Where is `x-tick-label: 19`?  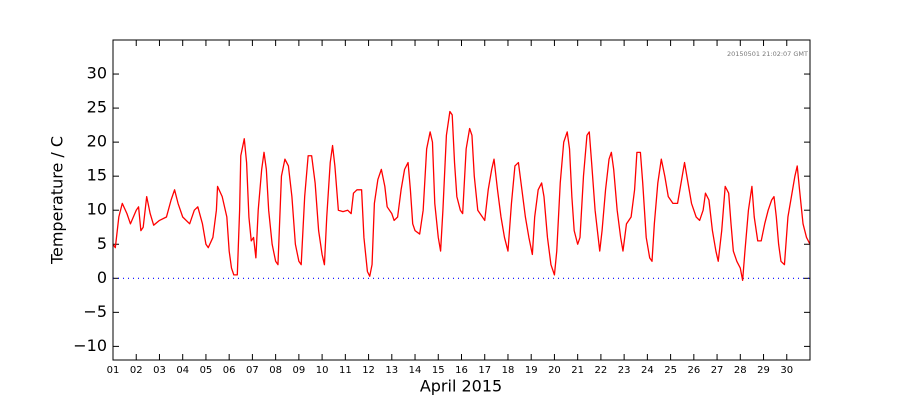 x-tick-label: 19 is located at coordinates (531, 370).